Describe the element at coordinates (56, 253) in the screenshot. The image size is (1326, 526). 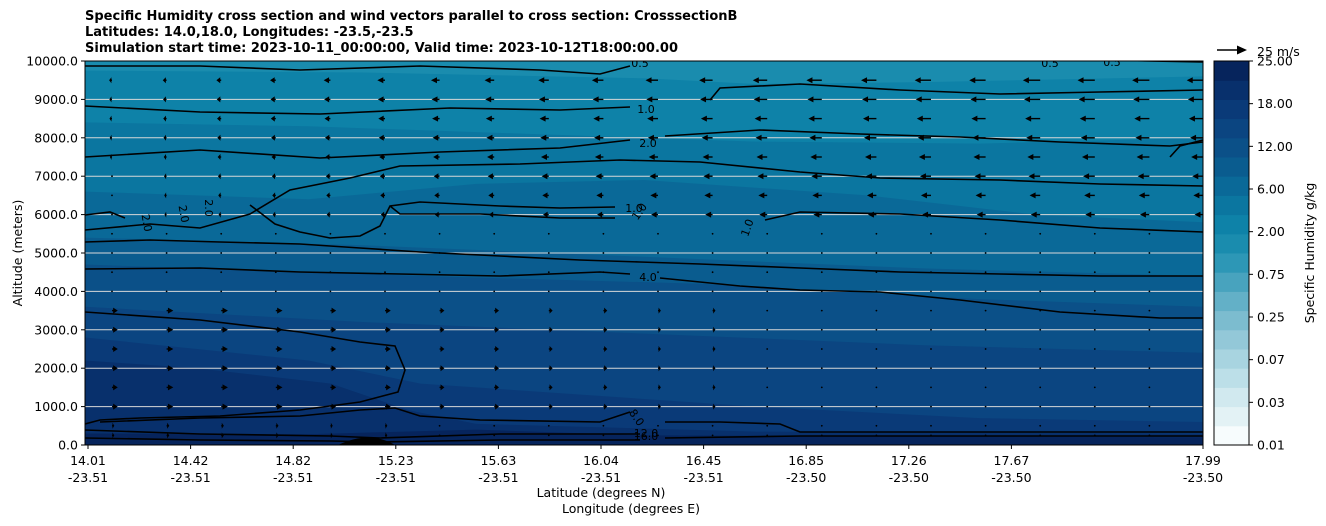
I see `y-tick-label-5: 5000.0` at that location.